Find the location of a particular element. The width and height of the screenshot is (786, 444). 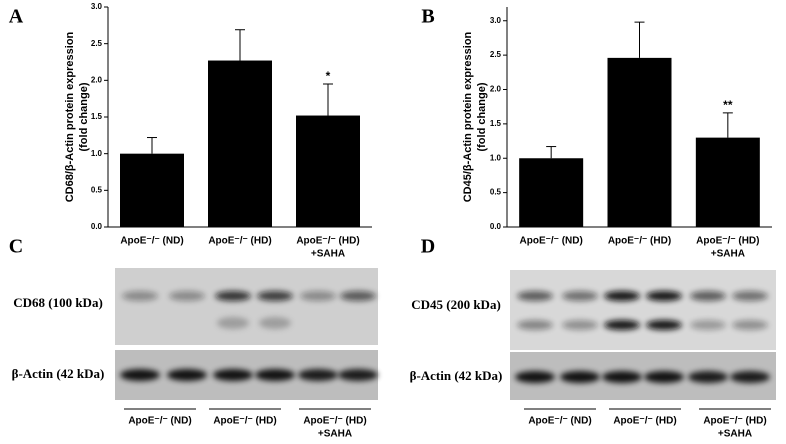

significance: ** is located at coordinates (728, 105).